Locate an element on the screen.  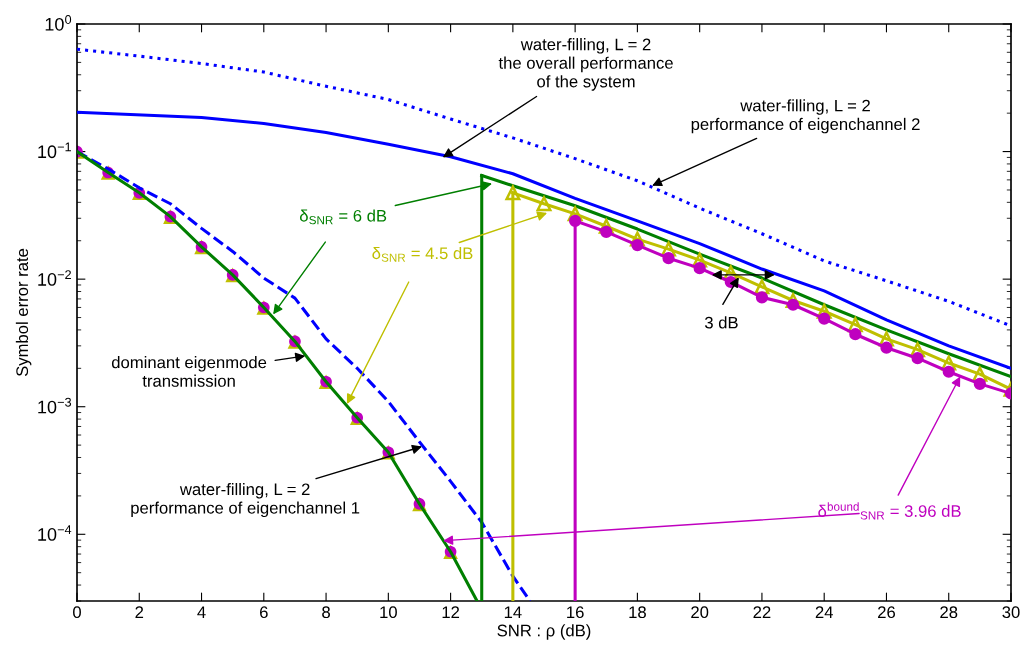
x-tick-label: 2 is located at coordinates (139, 612).